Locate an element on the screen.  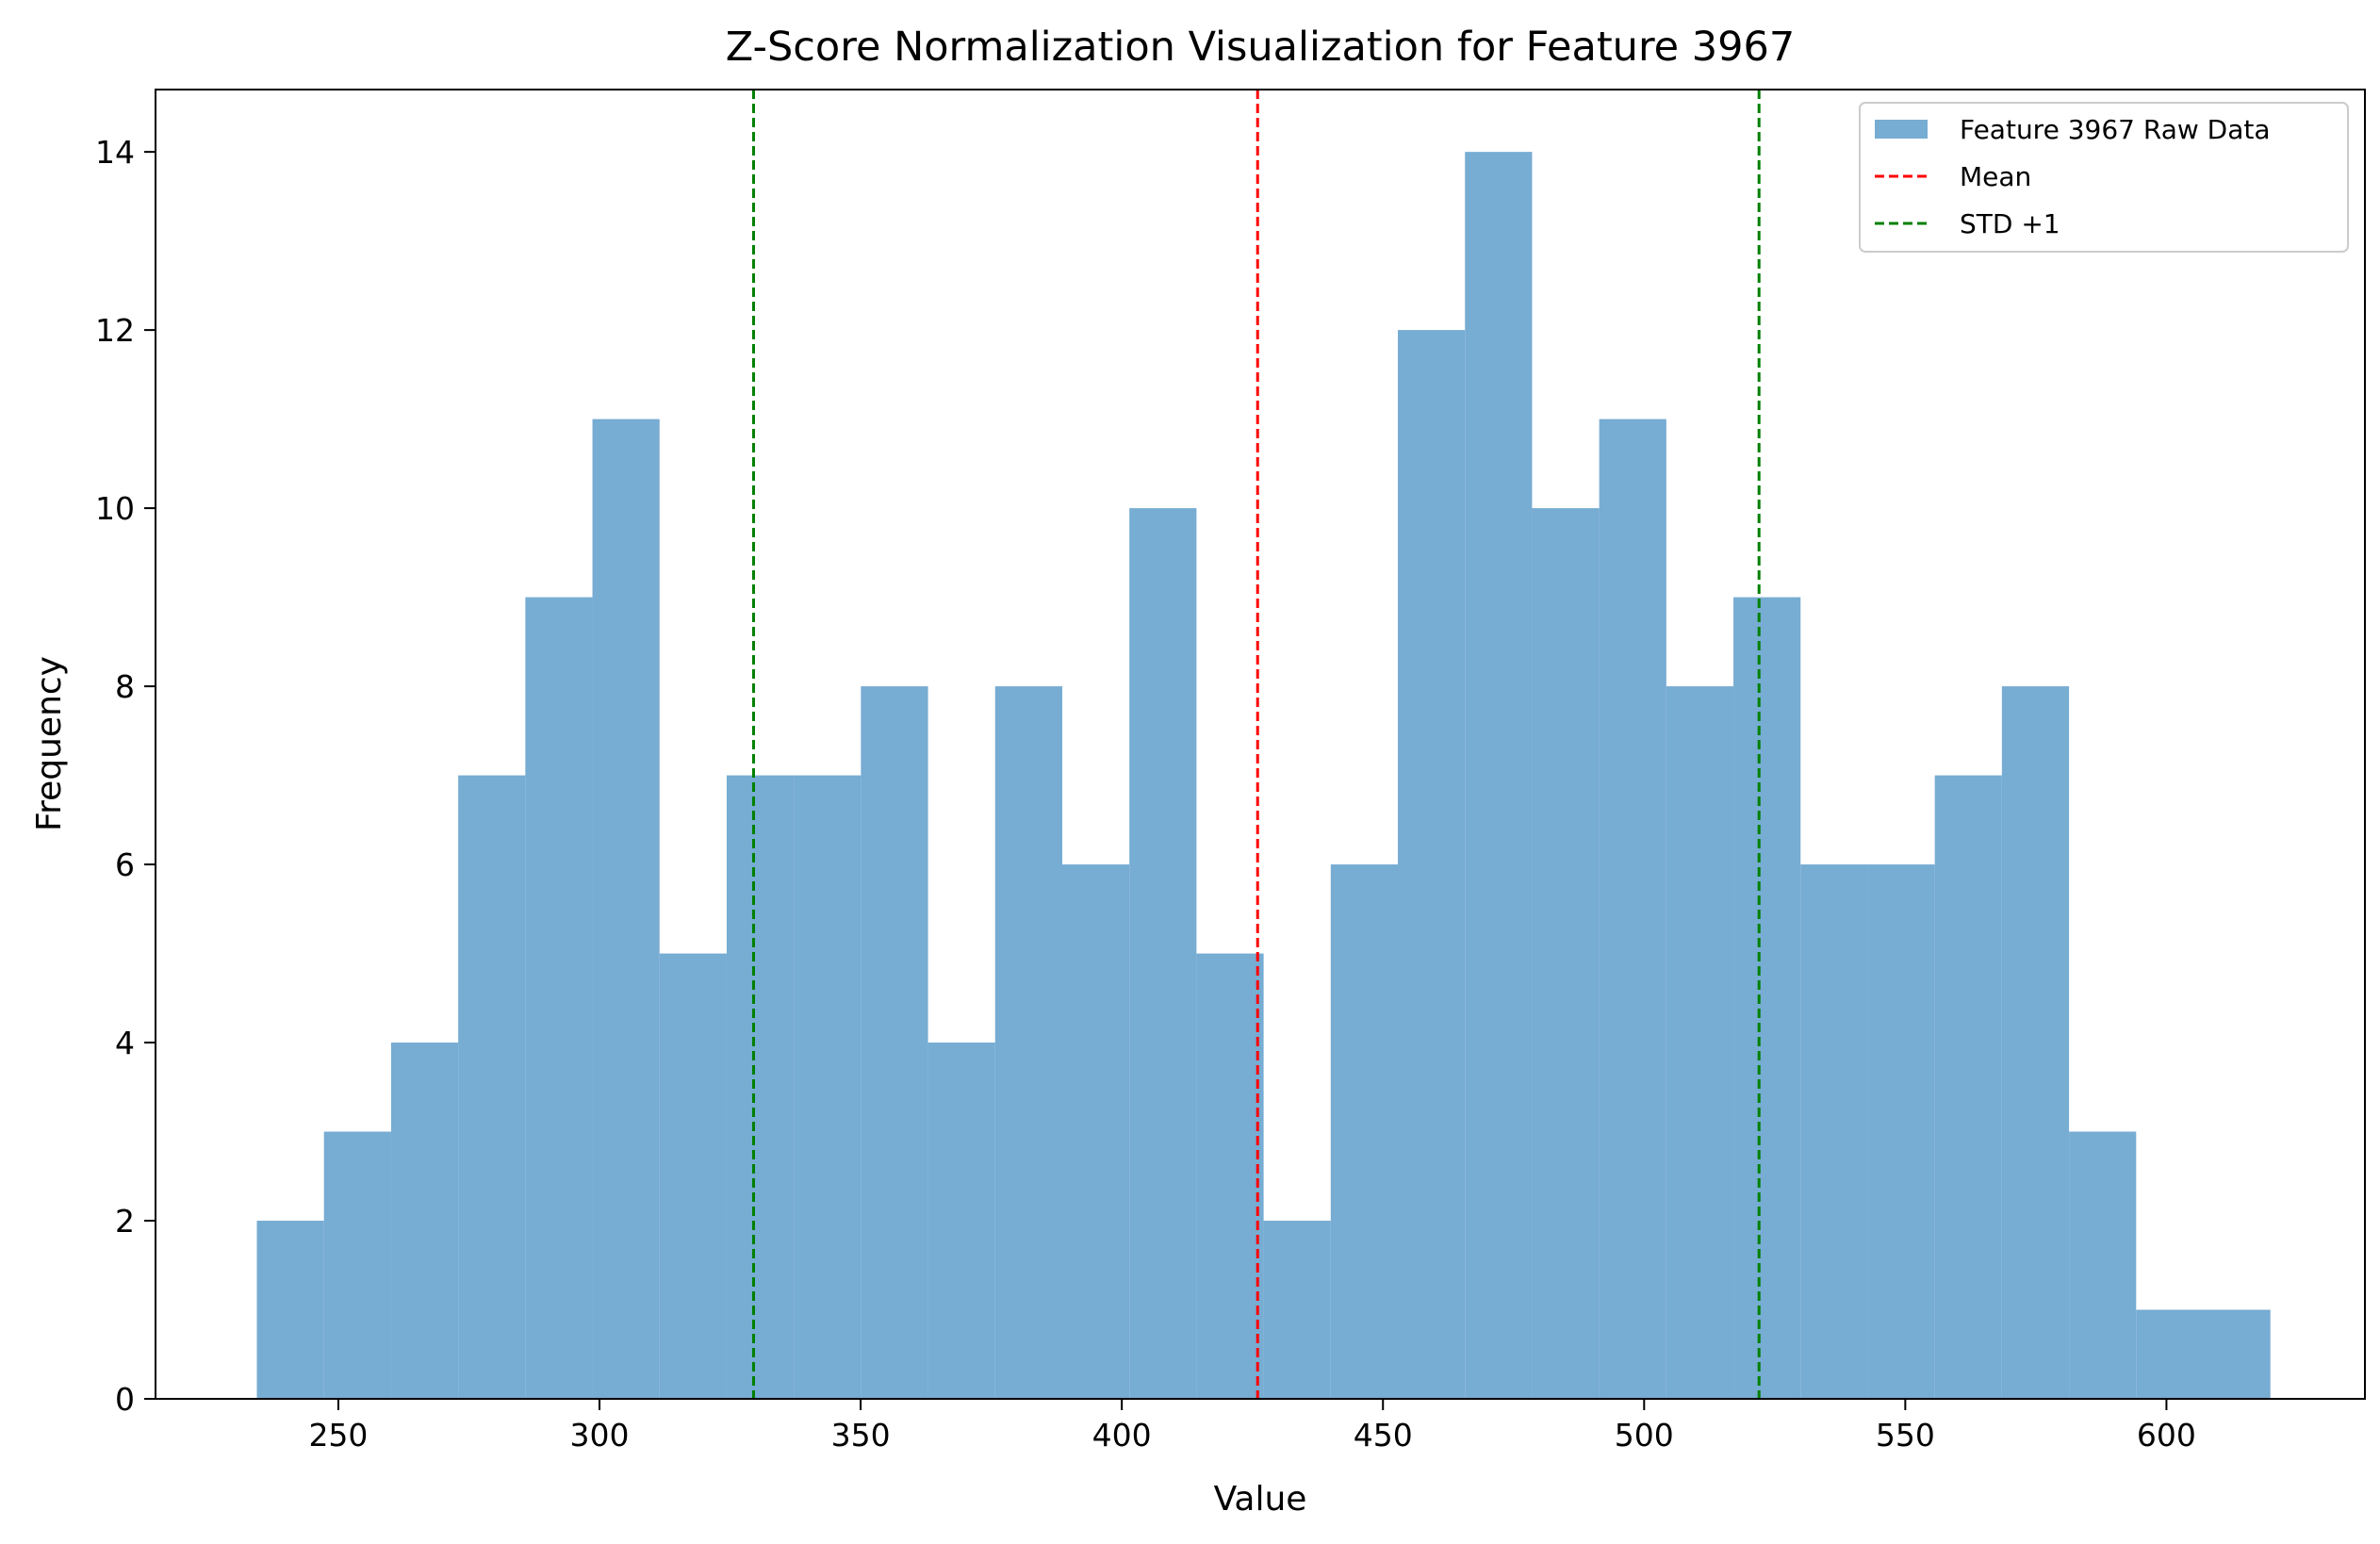
y-tick-label: 14 is located at coordinates (115, 152).